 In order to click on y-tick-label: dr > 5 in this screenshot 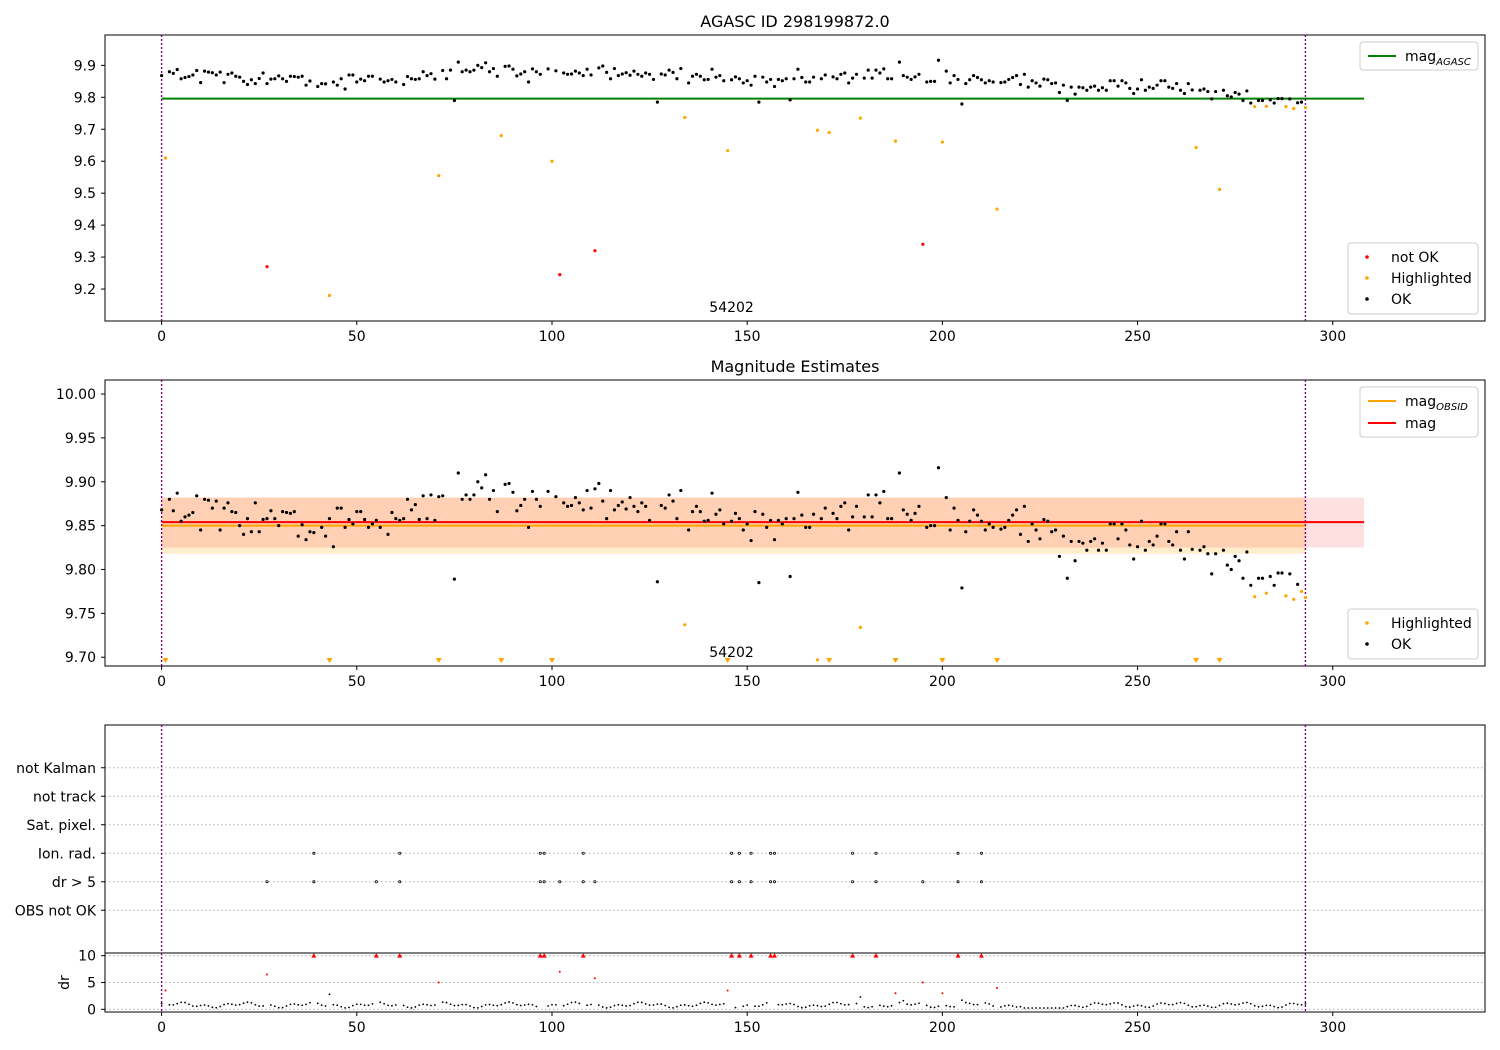, I will do `click(74, 883)`.